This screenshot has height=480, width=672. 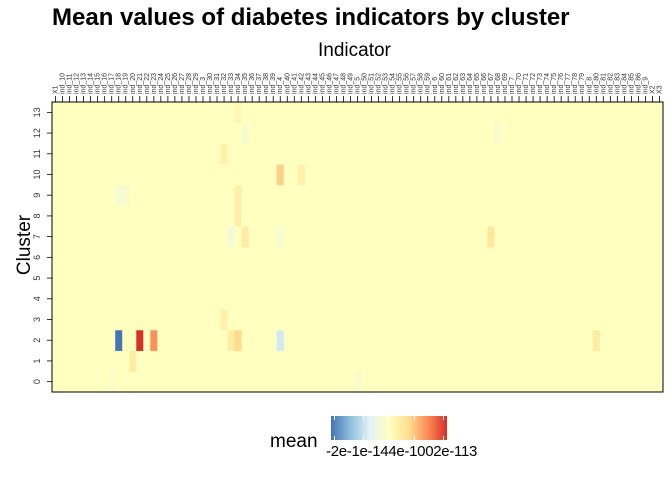 I want to click on x-tick-label: ind_17, so click(x=112, y=83).